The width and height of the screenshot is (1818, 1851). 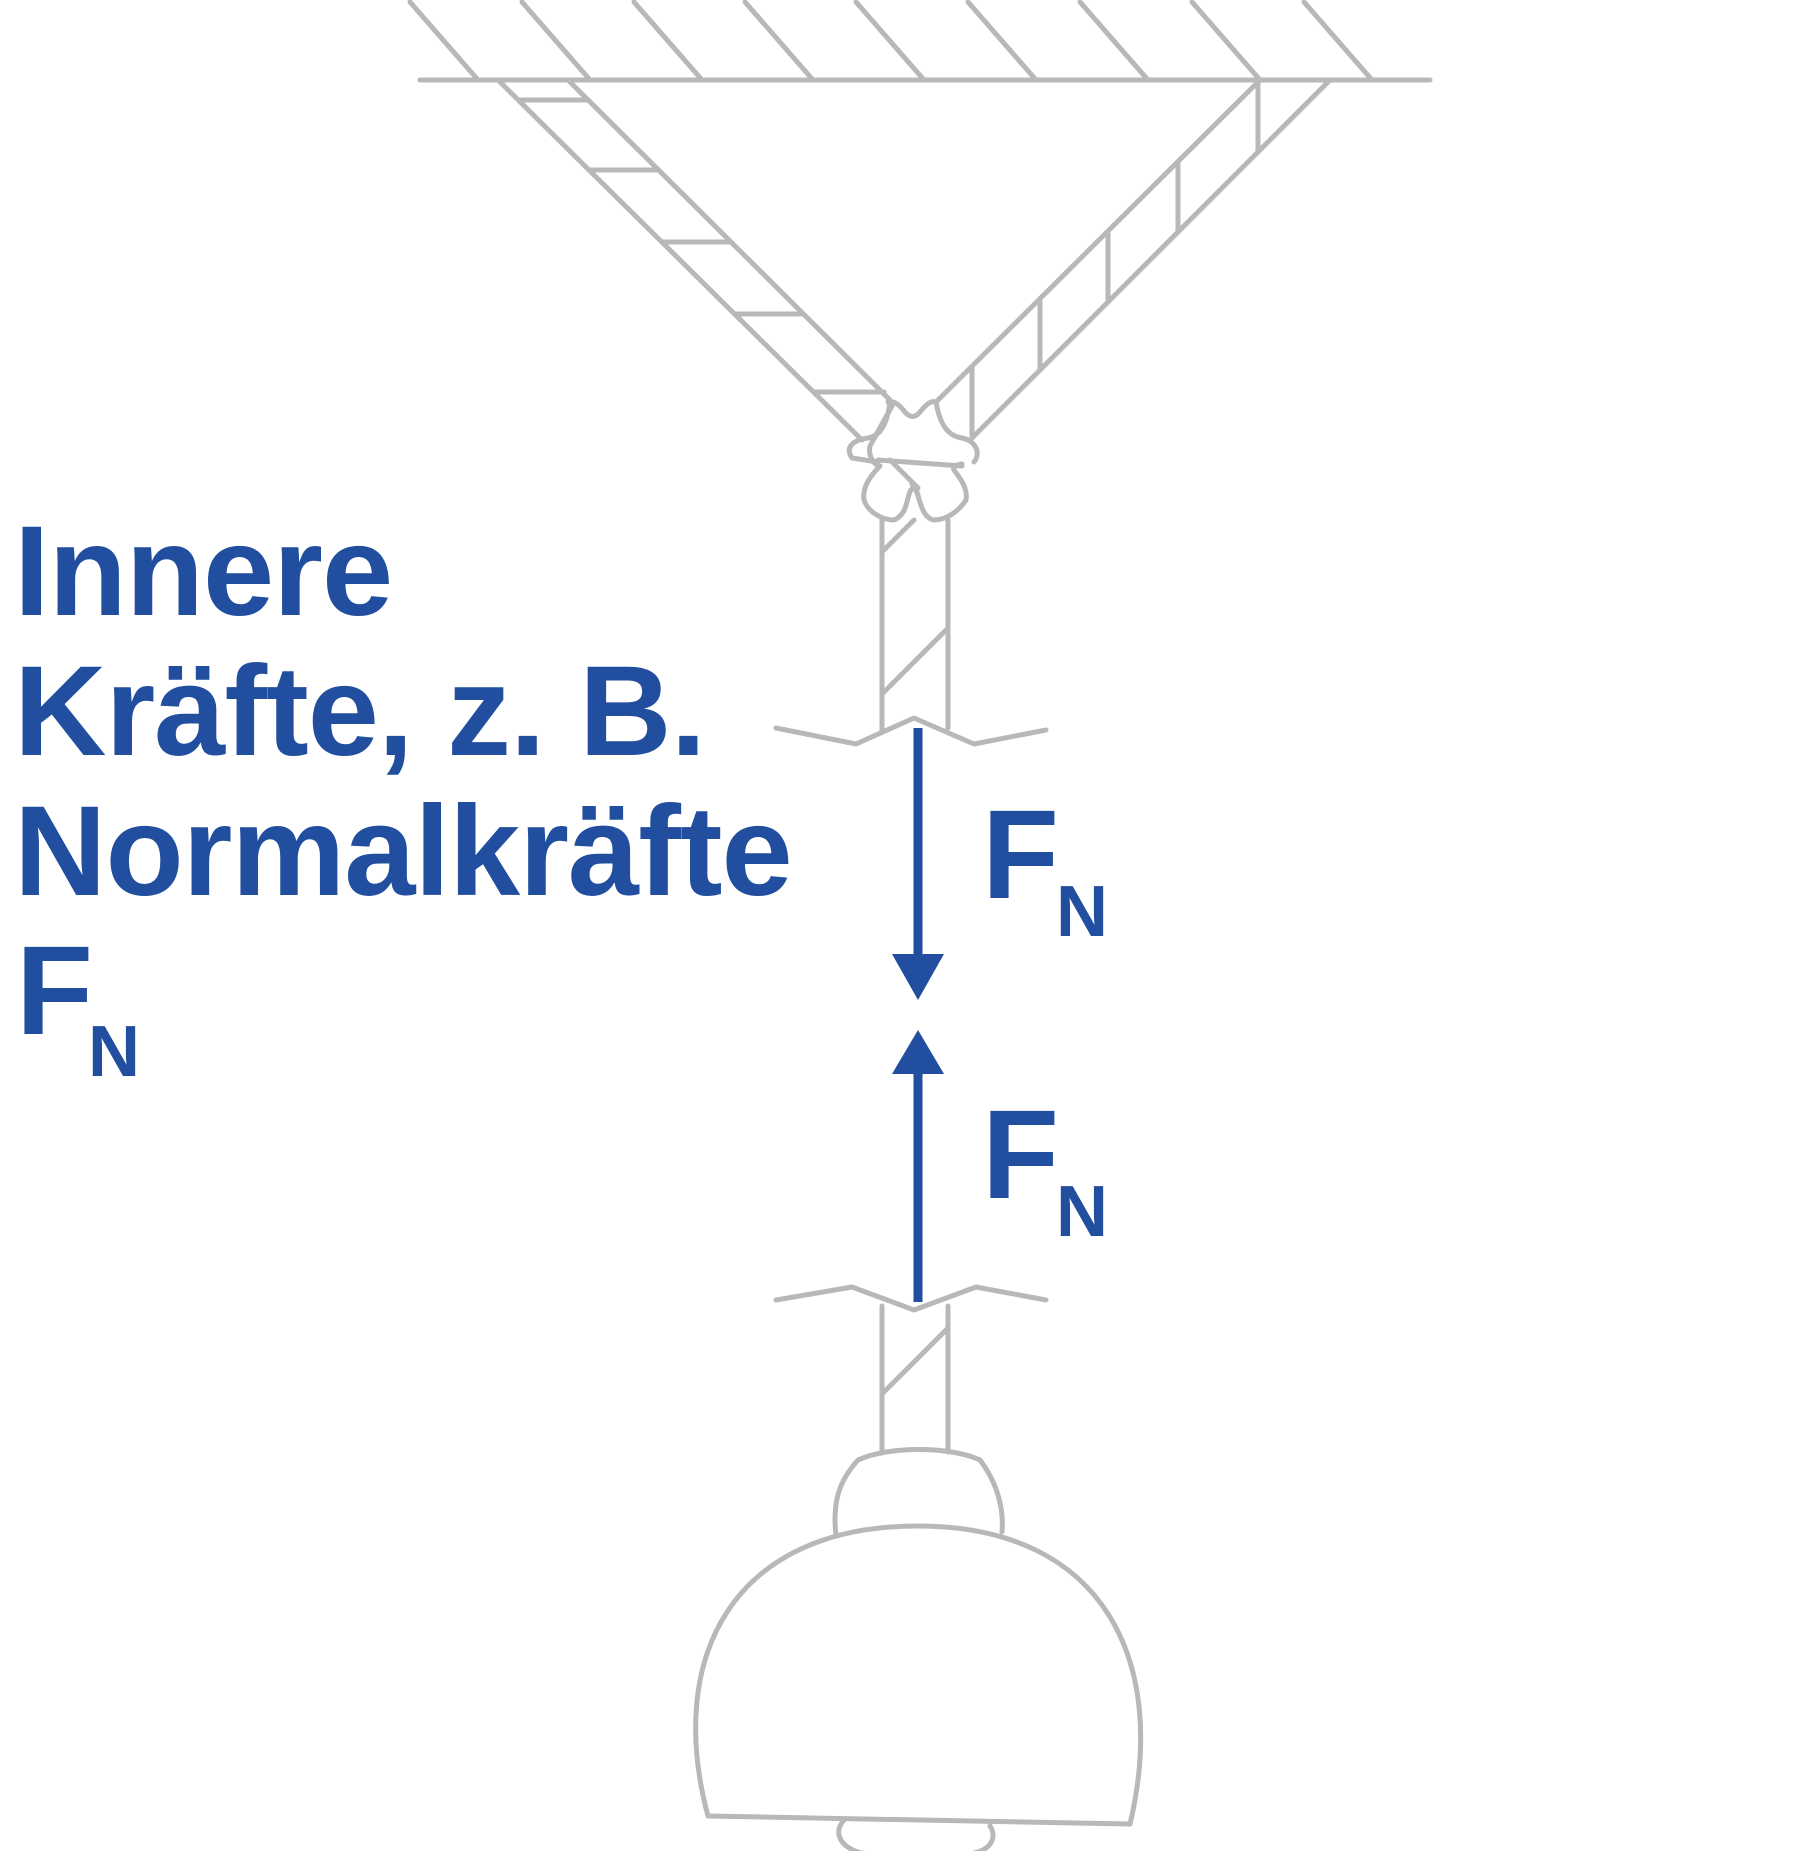 I want to click on heading-line-1: Innere, so click(x=203, y=571).